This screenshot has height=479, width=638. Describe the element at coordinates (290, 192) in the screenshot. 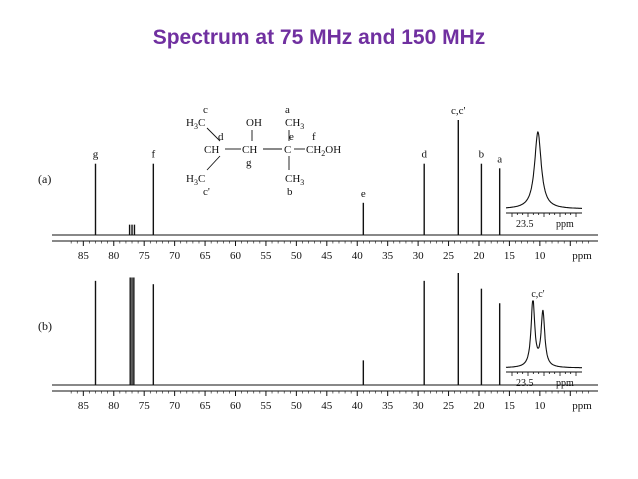

I see `label-b: b` at that location.